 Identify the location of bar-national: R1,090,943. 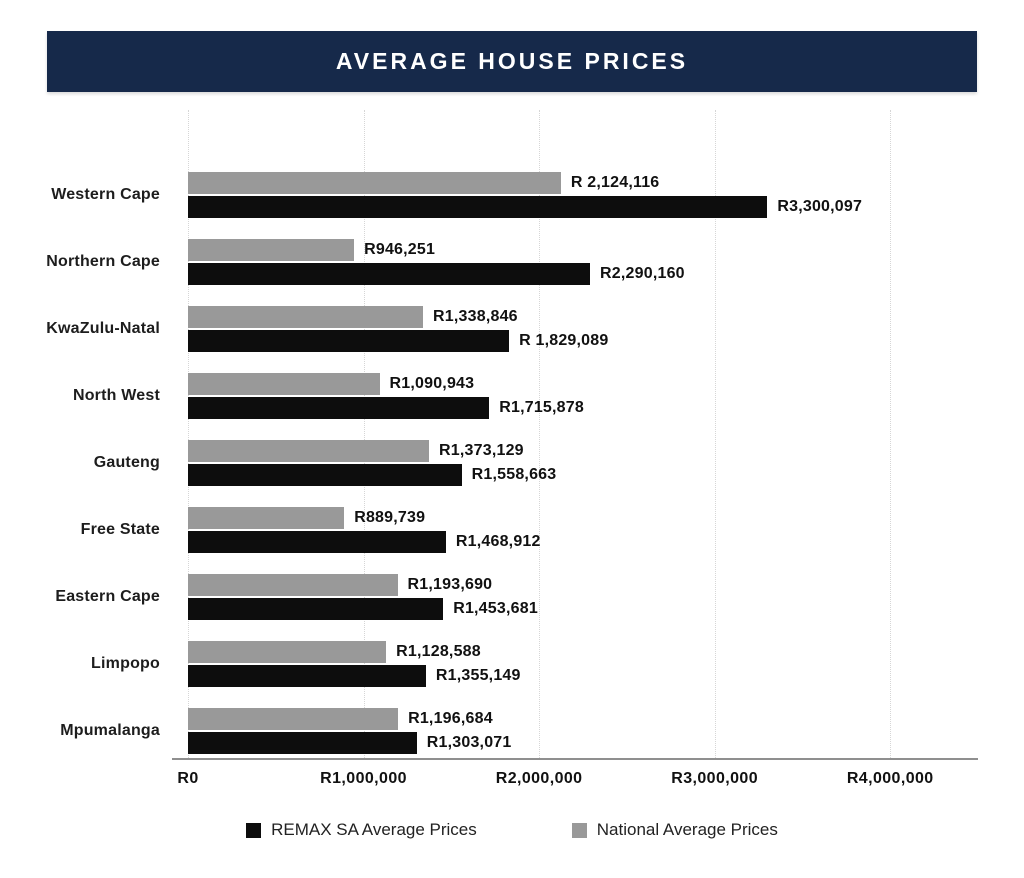
(331, 384).